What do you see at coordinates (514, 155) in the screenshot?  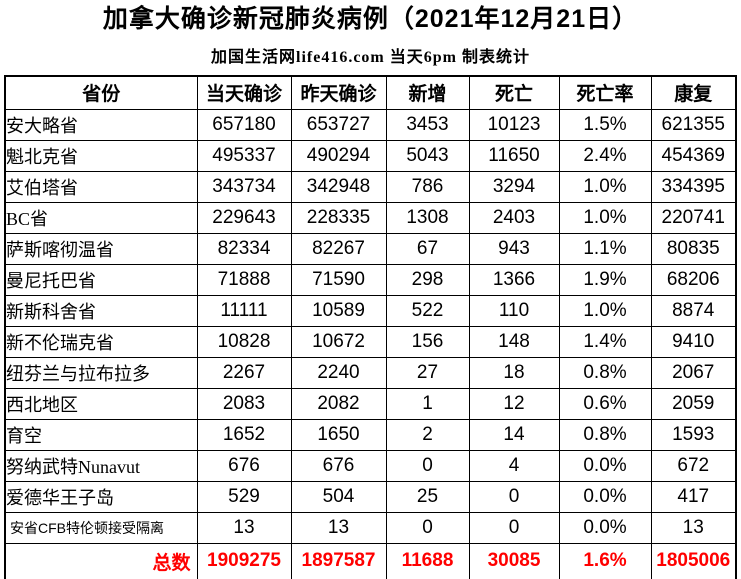 I see `value-cell: 11650` at bounding box center [514, 155].